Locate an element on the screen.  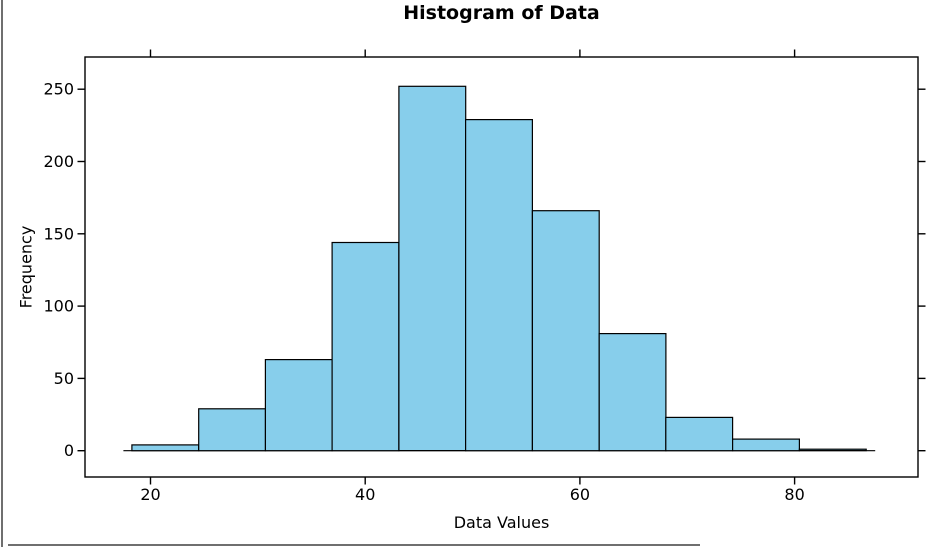
x-tick-label: 60 is located at coordinates (580, 494).